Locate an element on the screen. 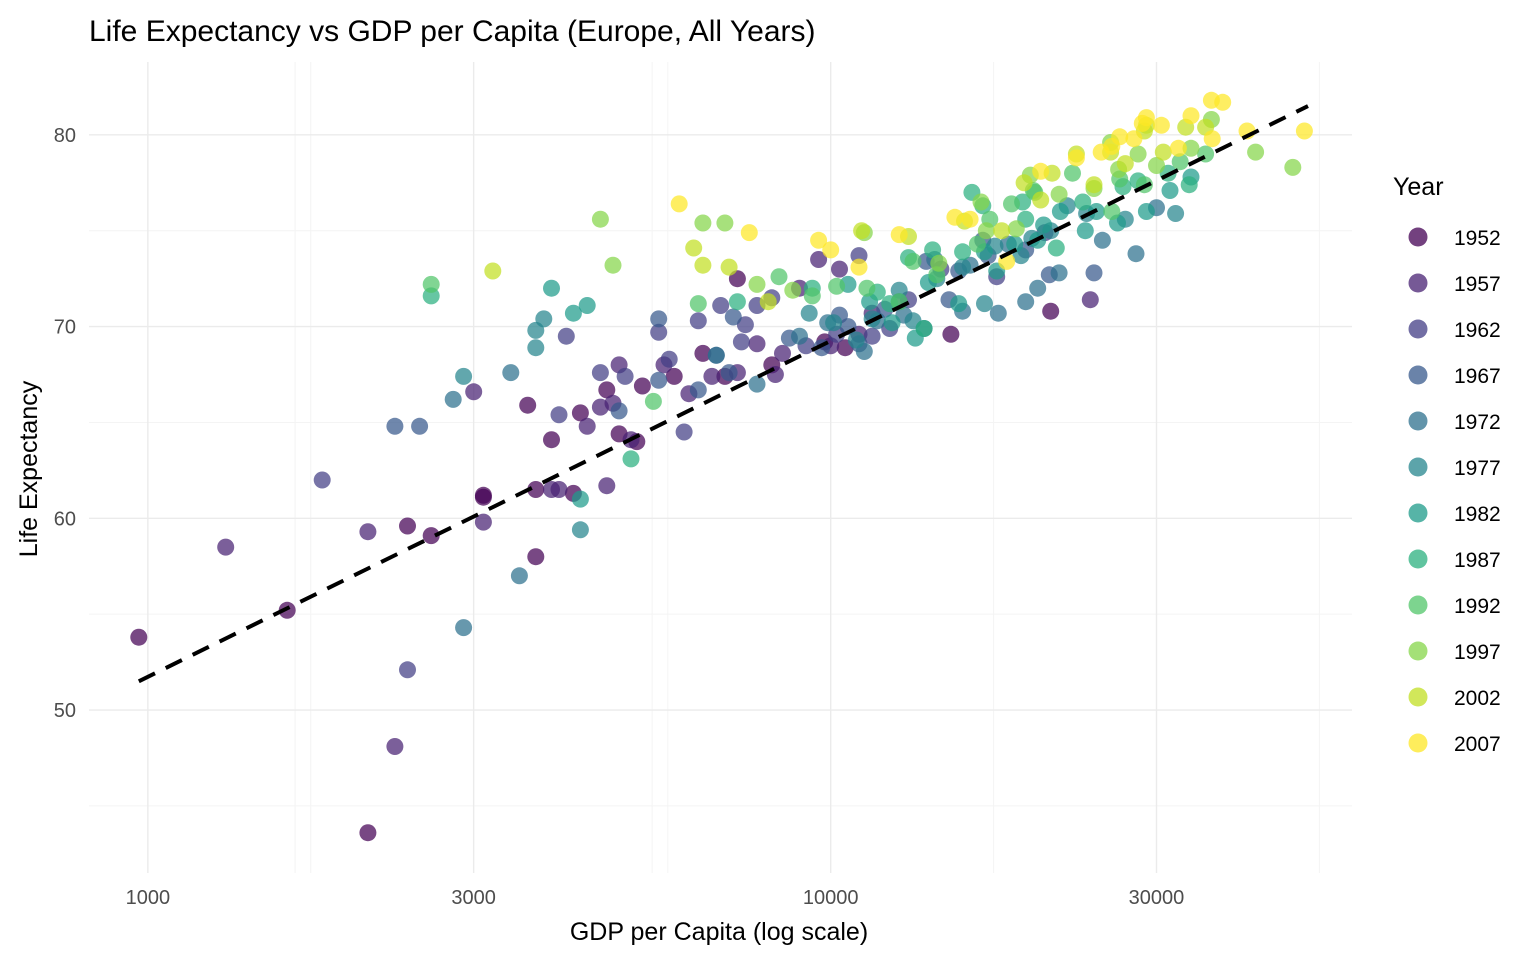 The width and height of the screenshot is (1536, 960). legend-key-1982 is located at coordinates (1418, 513).